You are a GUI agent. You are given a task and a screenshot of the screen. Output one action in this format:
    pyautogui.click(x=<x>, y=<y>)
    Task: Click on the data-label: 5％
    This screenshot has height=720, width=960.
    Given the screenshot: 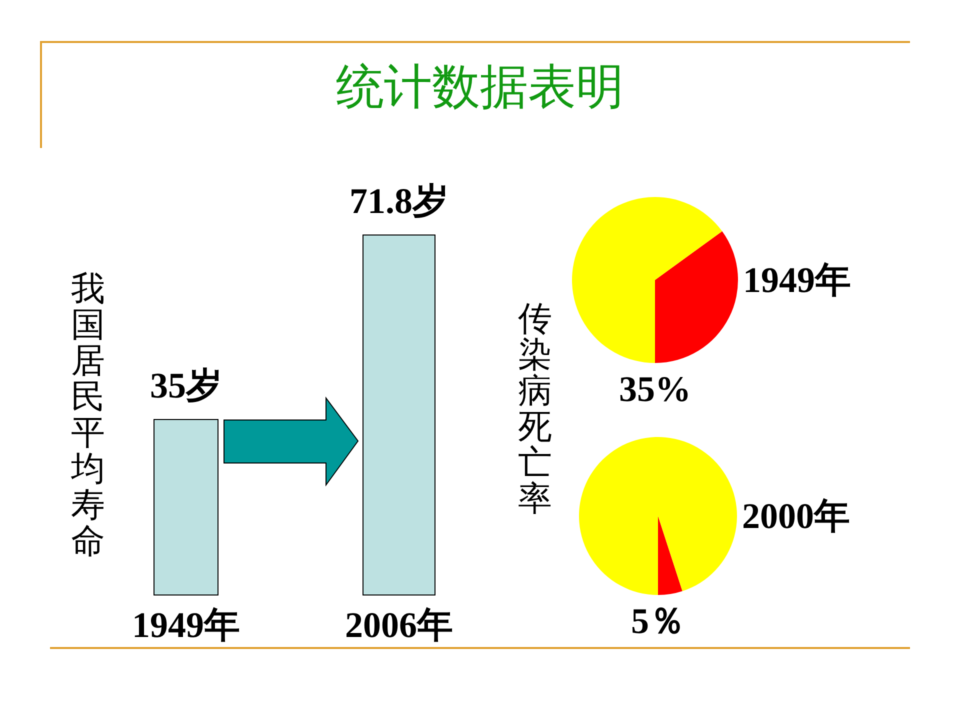 What is the action you would take?
    pyautogui.click(x=658, y=621)
    